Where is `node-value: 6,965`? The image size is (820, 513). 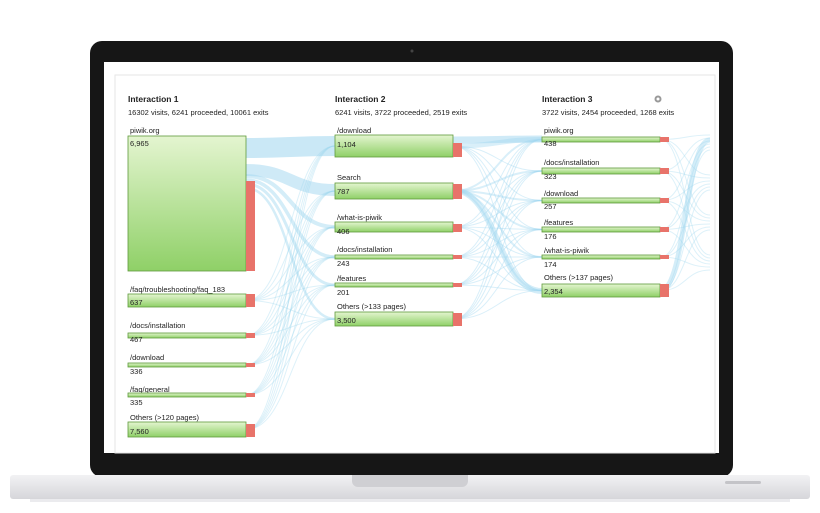 node-value: 6,965 is located at coordinates (139, 143).